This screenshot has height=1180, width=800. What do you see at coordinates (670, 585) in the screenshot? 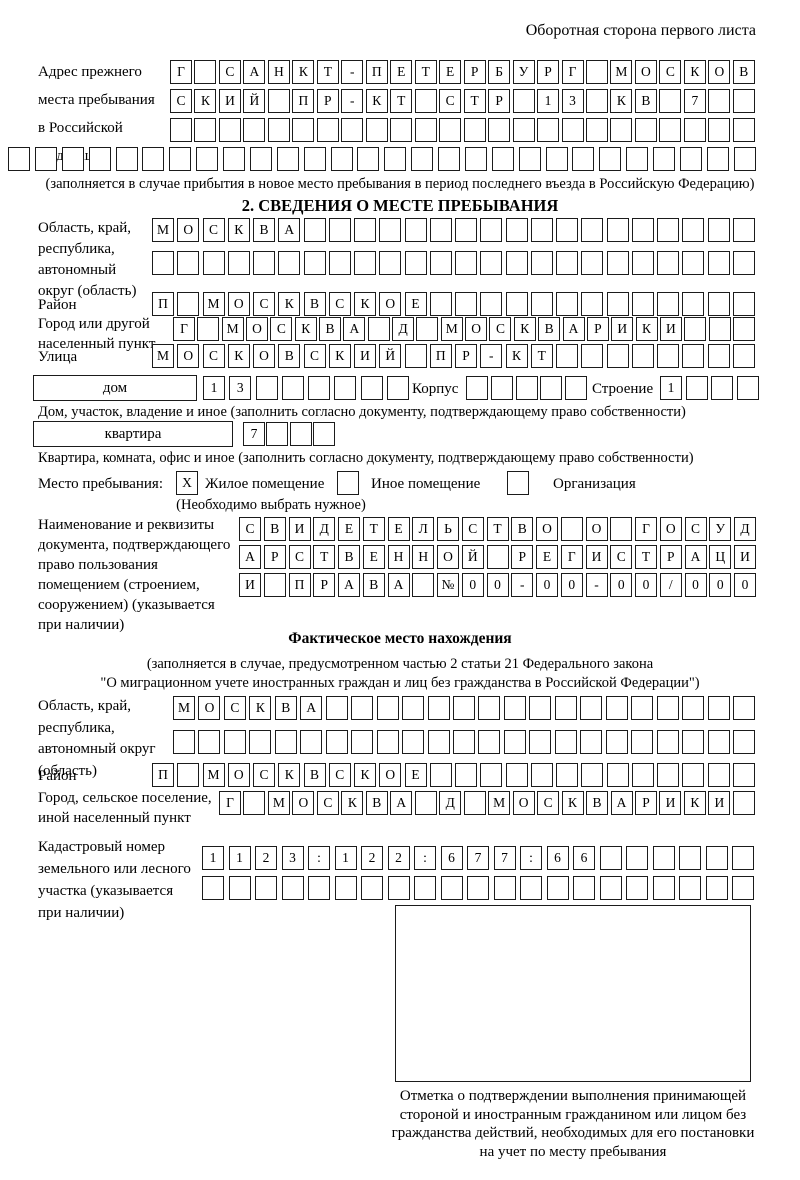
I see `char-cell: /` at bounding box center [670, 585].